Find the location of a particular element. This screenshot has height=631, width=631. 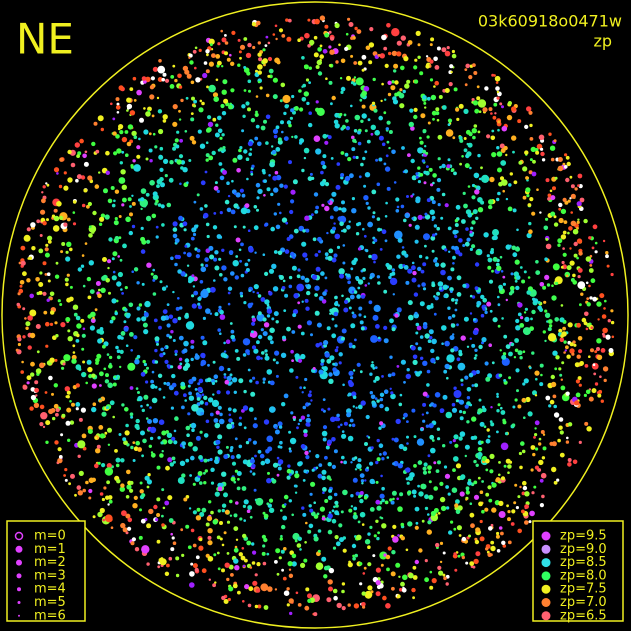

zp-label: zp=7.0 is located at coordinates (583, 602).